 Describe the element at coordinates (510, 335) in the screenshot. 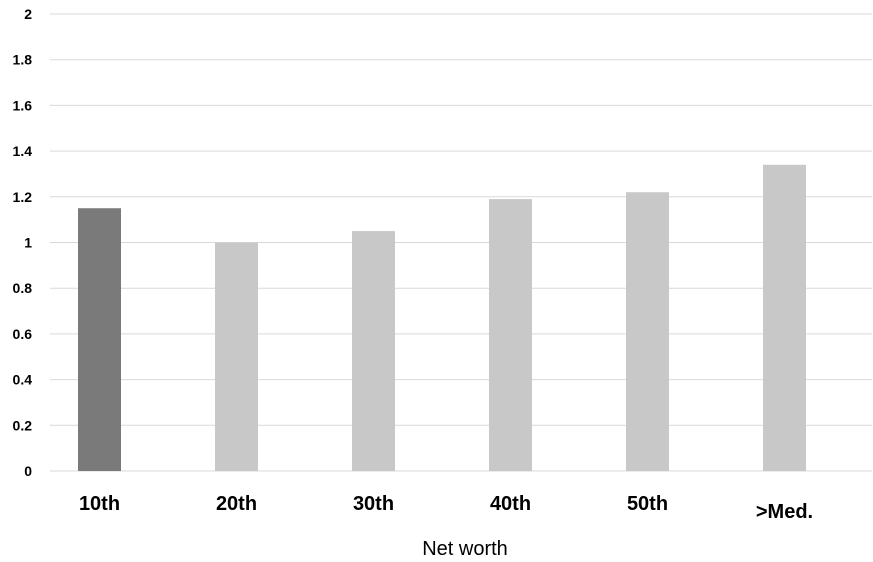

I see `bar-40th` at that location.